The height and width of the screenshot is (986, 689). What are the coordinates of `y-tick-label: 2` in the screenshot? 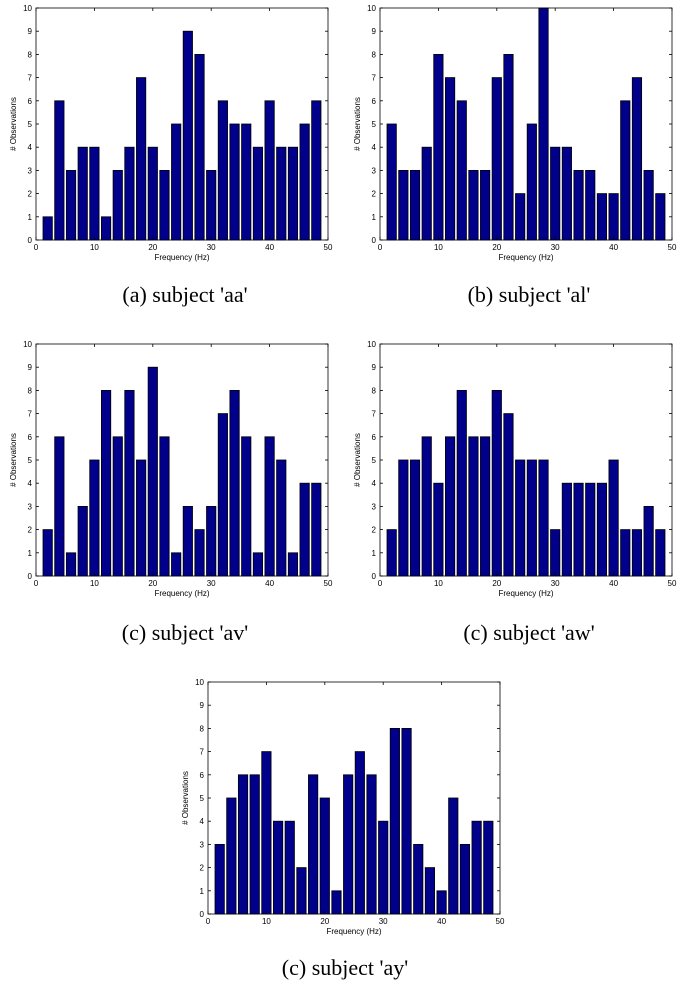 It's located at (374, 194).